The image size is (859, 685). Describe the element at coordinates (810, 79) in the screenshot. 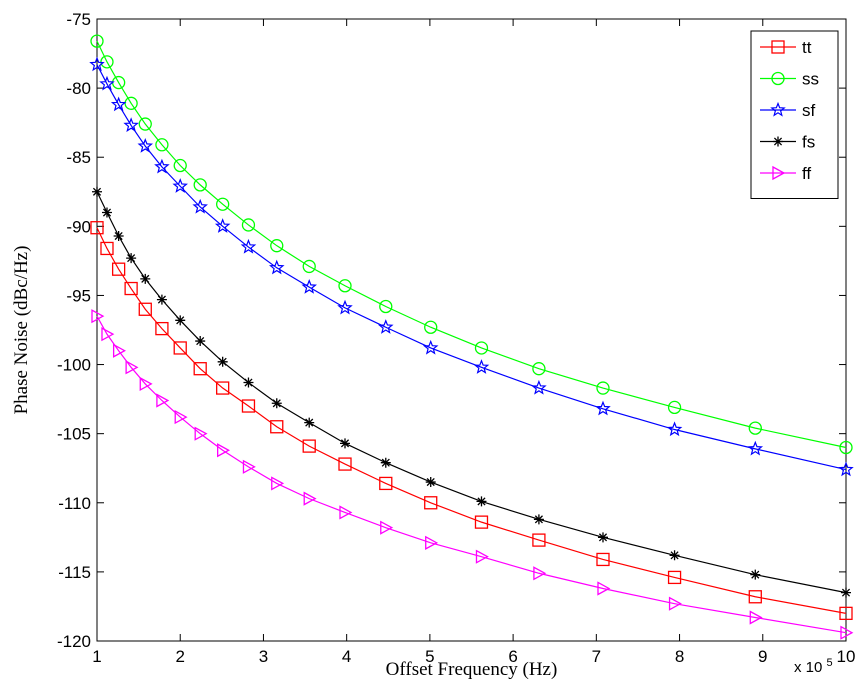

I see `legend-label-ss: ss` at that location.